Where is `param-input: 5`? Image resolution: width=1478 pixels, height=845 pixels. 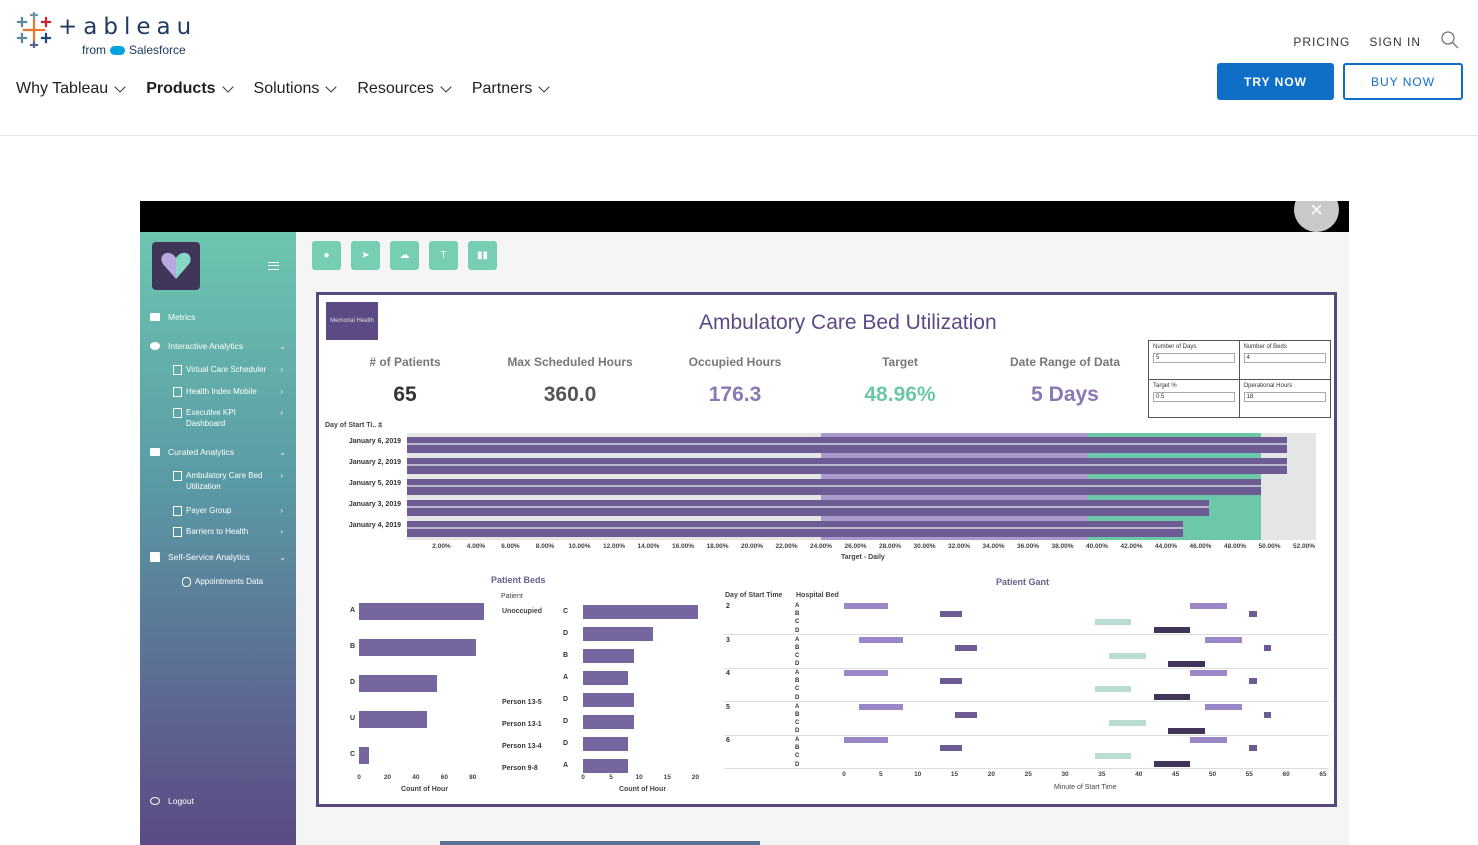
param-input: 5 is located at coordinates (1194, 358).